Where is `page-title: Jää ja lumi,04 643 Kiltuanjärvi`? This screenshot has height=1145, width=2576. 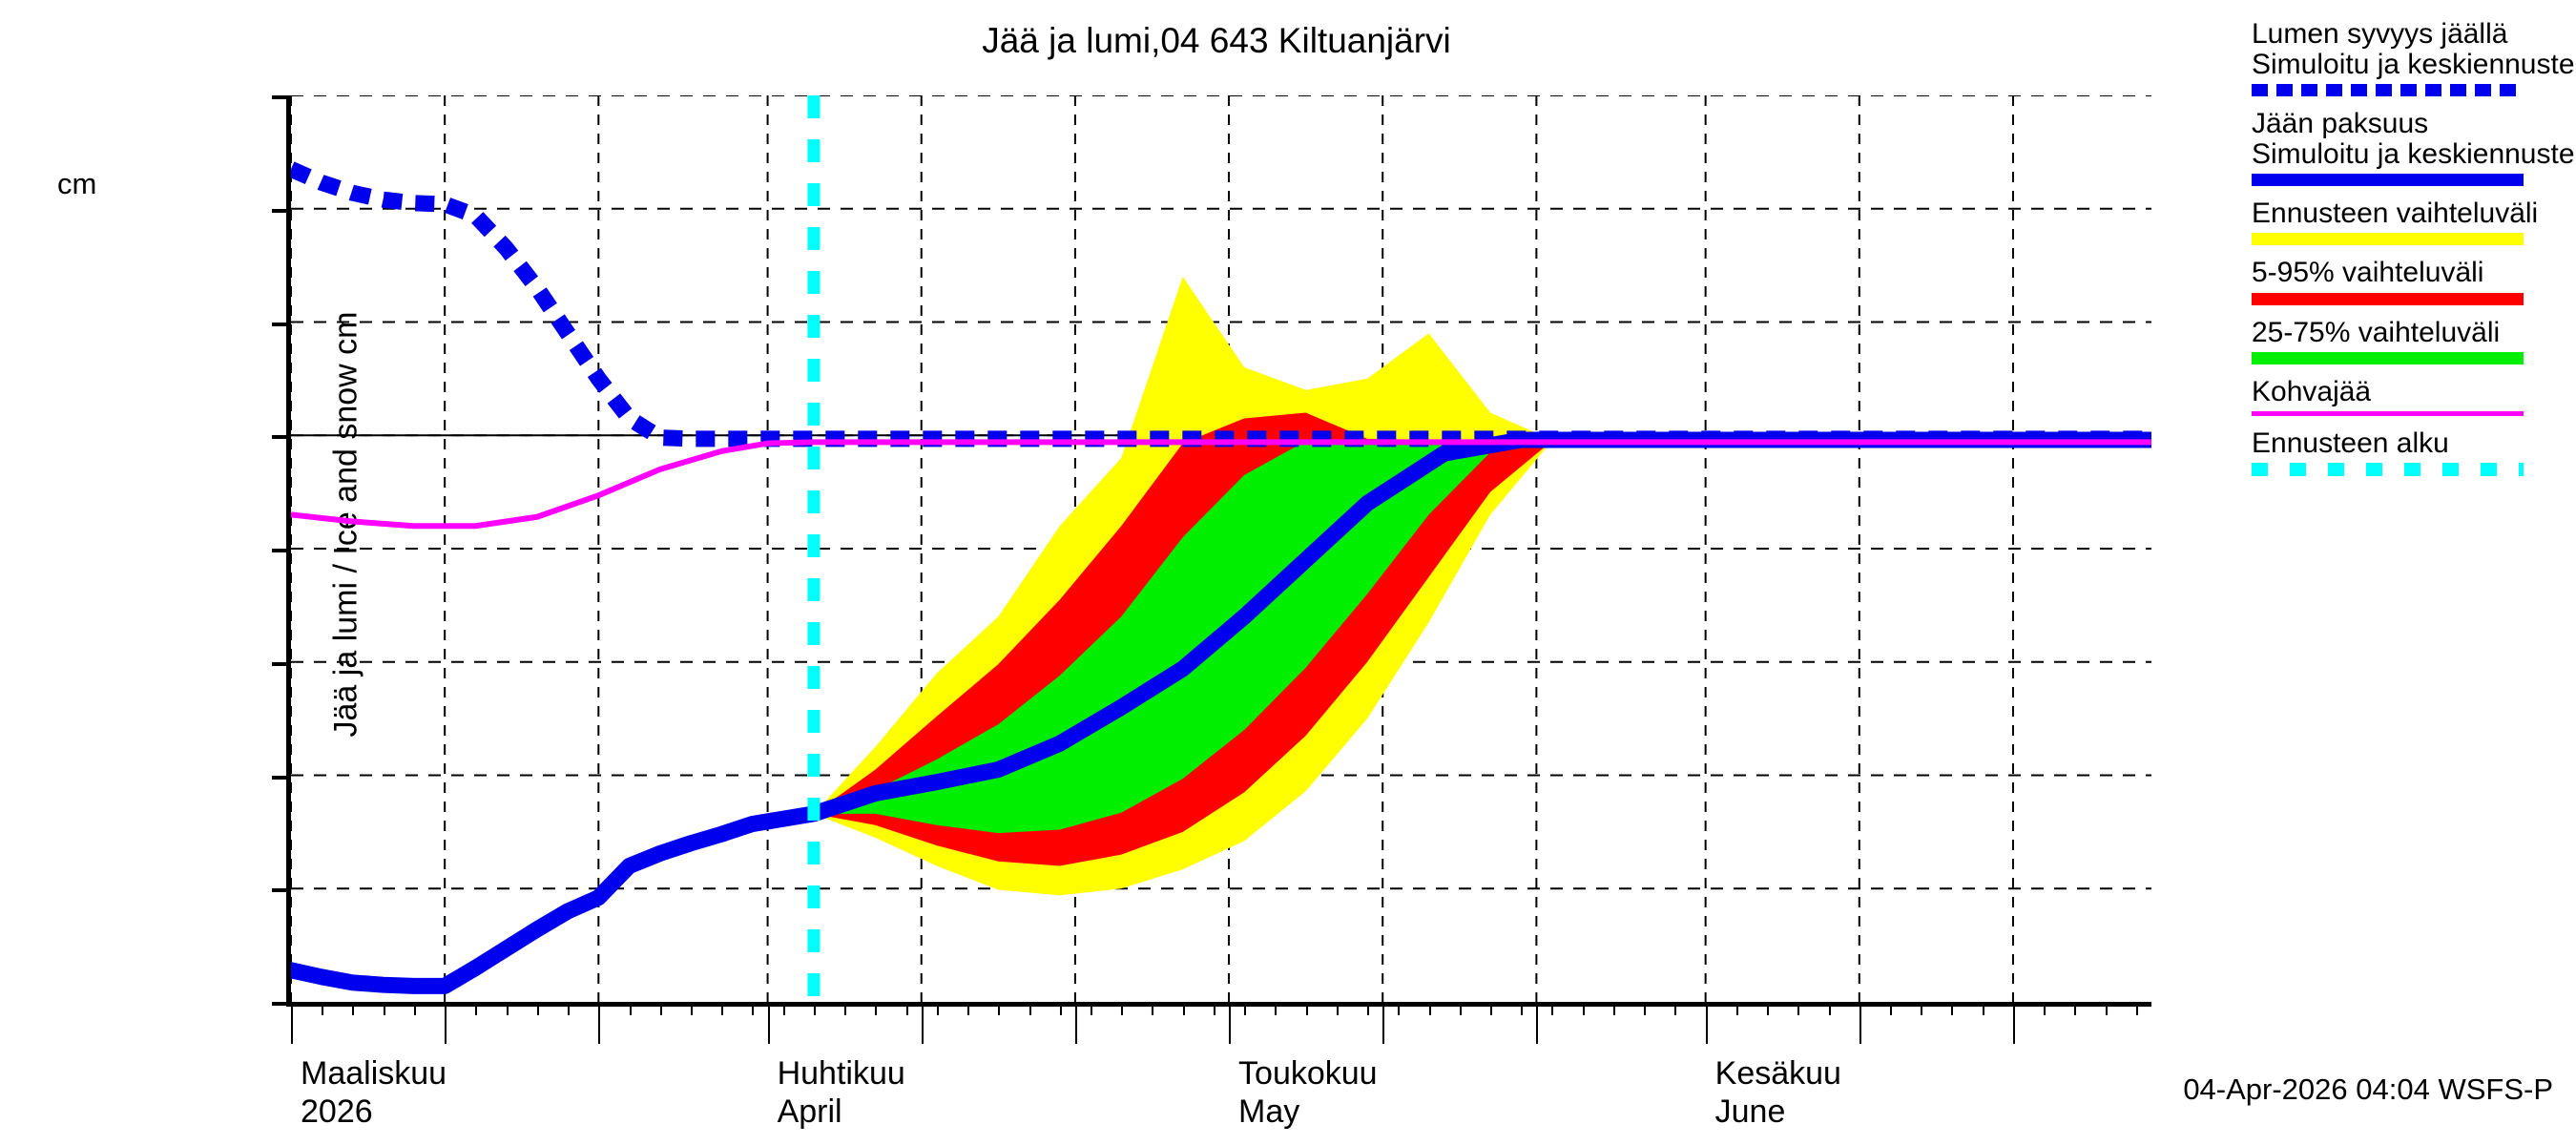 page-title: Jää ja lumi,04 643 Kiltuanjärvi is located at coordinates (1216, 40).